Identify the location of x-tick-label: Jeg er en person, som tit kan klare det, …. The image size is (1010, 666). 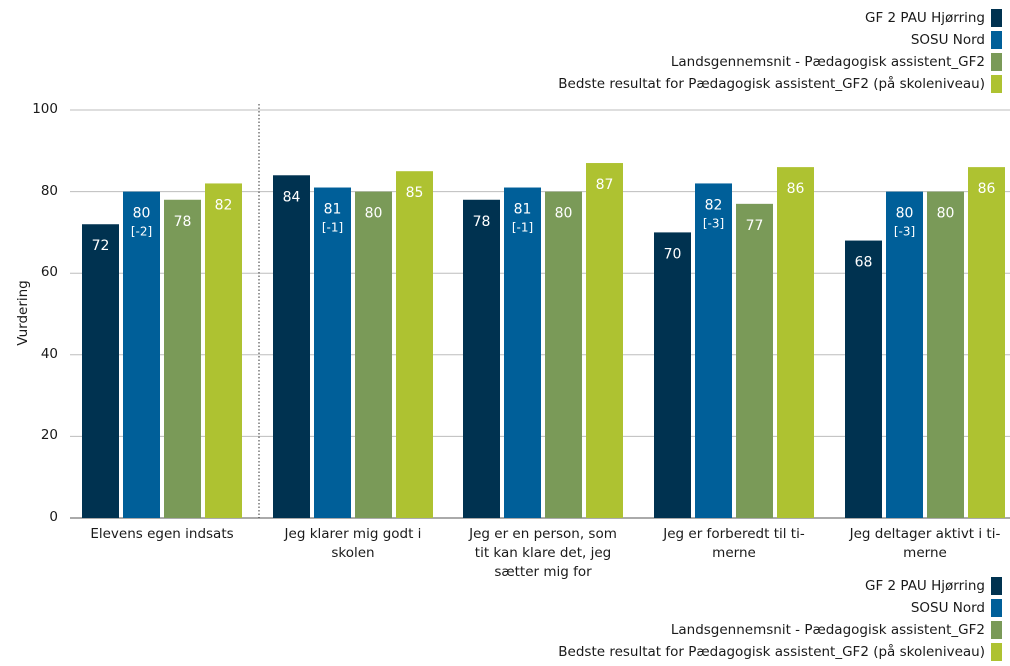
(543, 553).